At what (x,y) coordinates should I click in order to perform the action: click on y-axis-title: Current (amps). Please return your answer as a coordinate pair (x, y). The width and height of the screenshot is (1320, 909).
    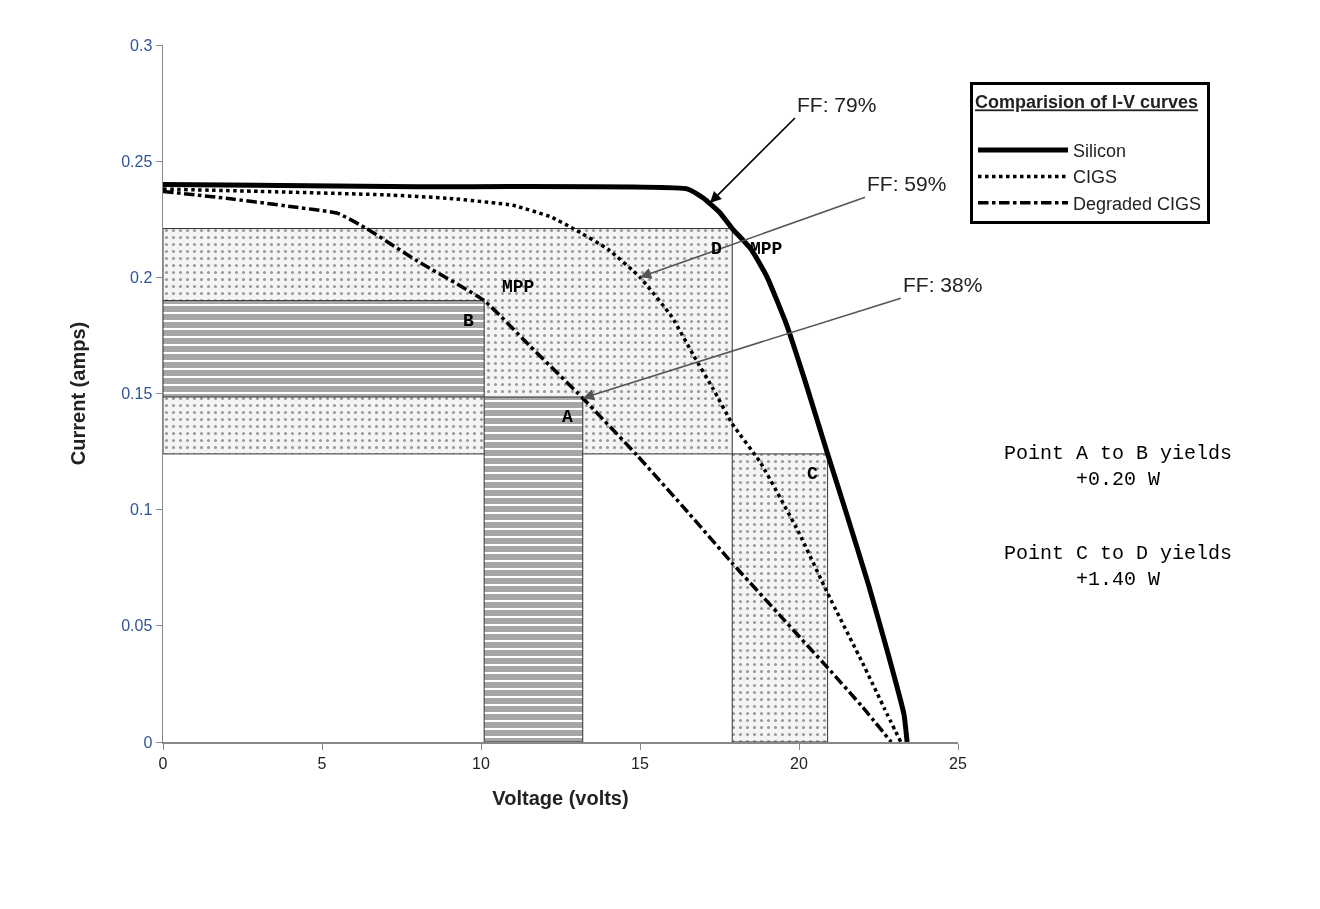
    Looking at the image, I should click on (77, 393).